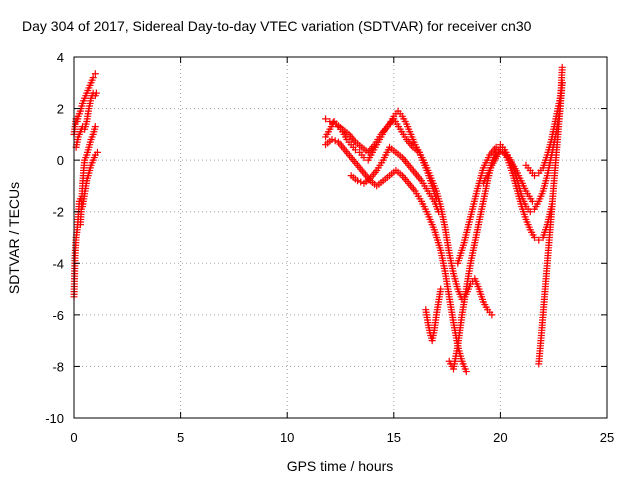 The image size is (640, 480). Describe the element at coordinates (180, 437) in the screenshot. I see `x-tick-label: 5` at that location.